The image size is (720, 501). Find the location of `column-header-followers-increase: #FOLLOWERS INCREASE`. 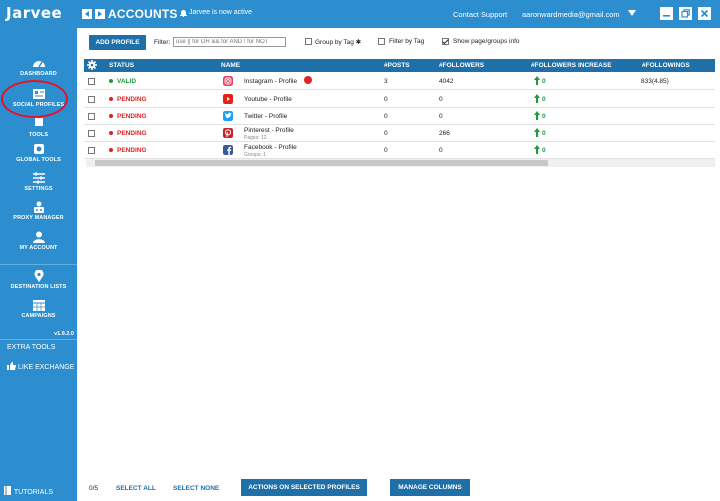

column-header-followers-increase: #FOLLOWERS INCREASE is located at coordinates (571, 65).